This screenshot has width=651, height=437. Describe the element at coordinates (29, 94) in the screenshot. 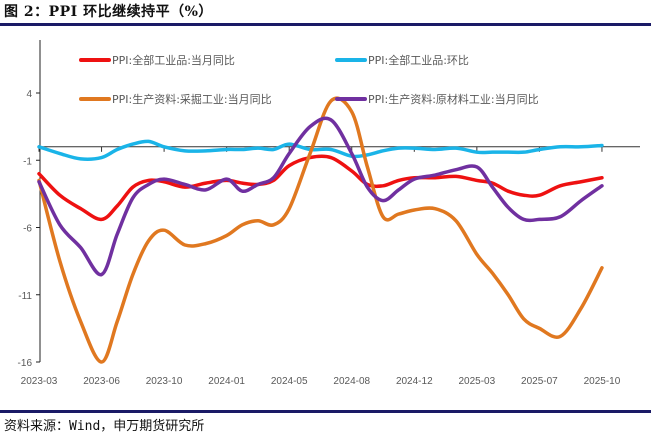

I see `y-tick-label: 4` at that location.